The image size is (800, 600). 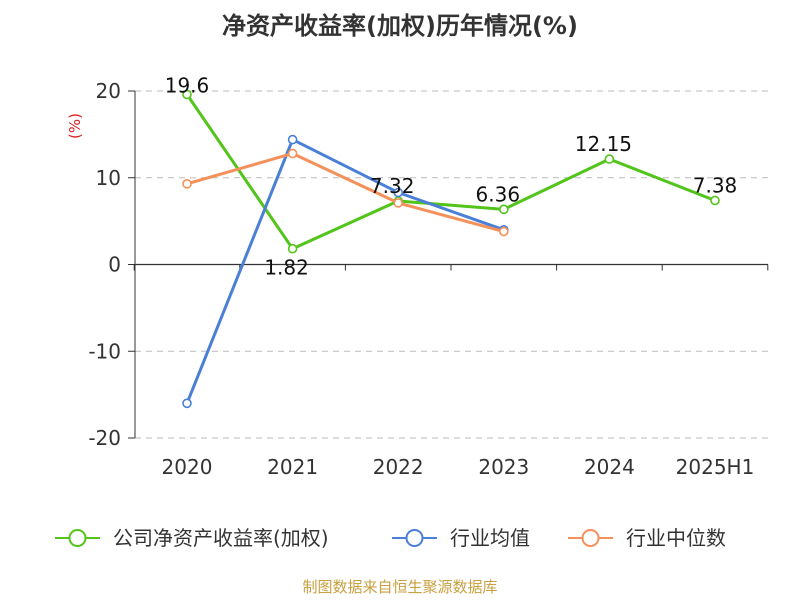 What do you see at coordinates (715, 467) in the screenshot?
I see `x-tick-label: 2025H1` at bounding box center [715, 467].